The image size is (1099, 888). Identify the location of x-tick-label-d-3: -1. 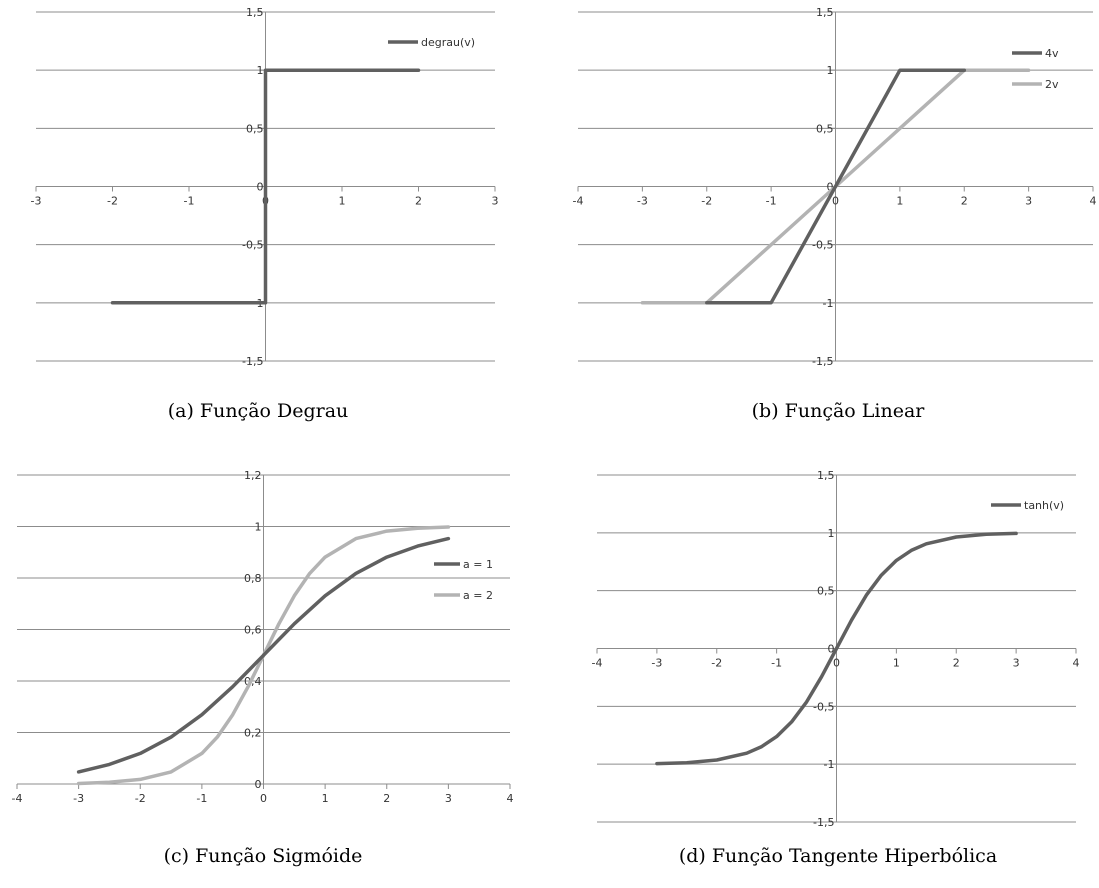
(776, 663).